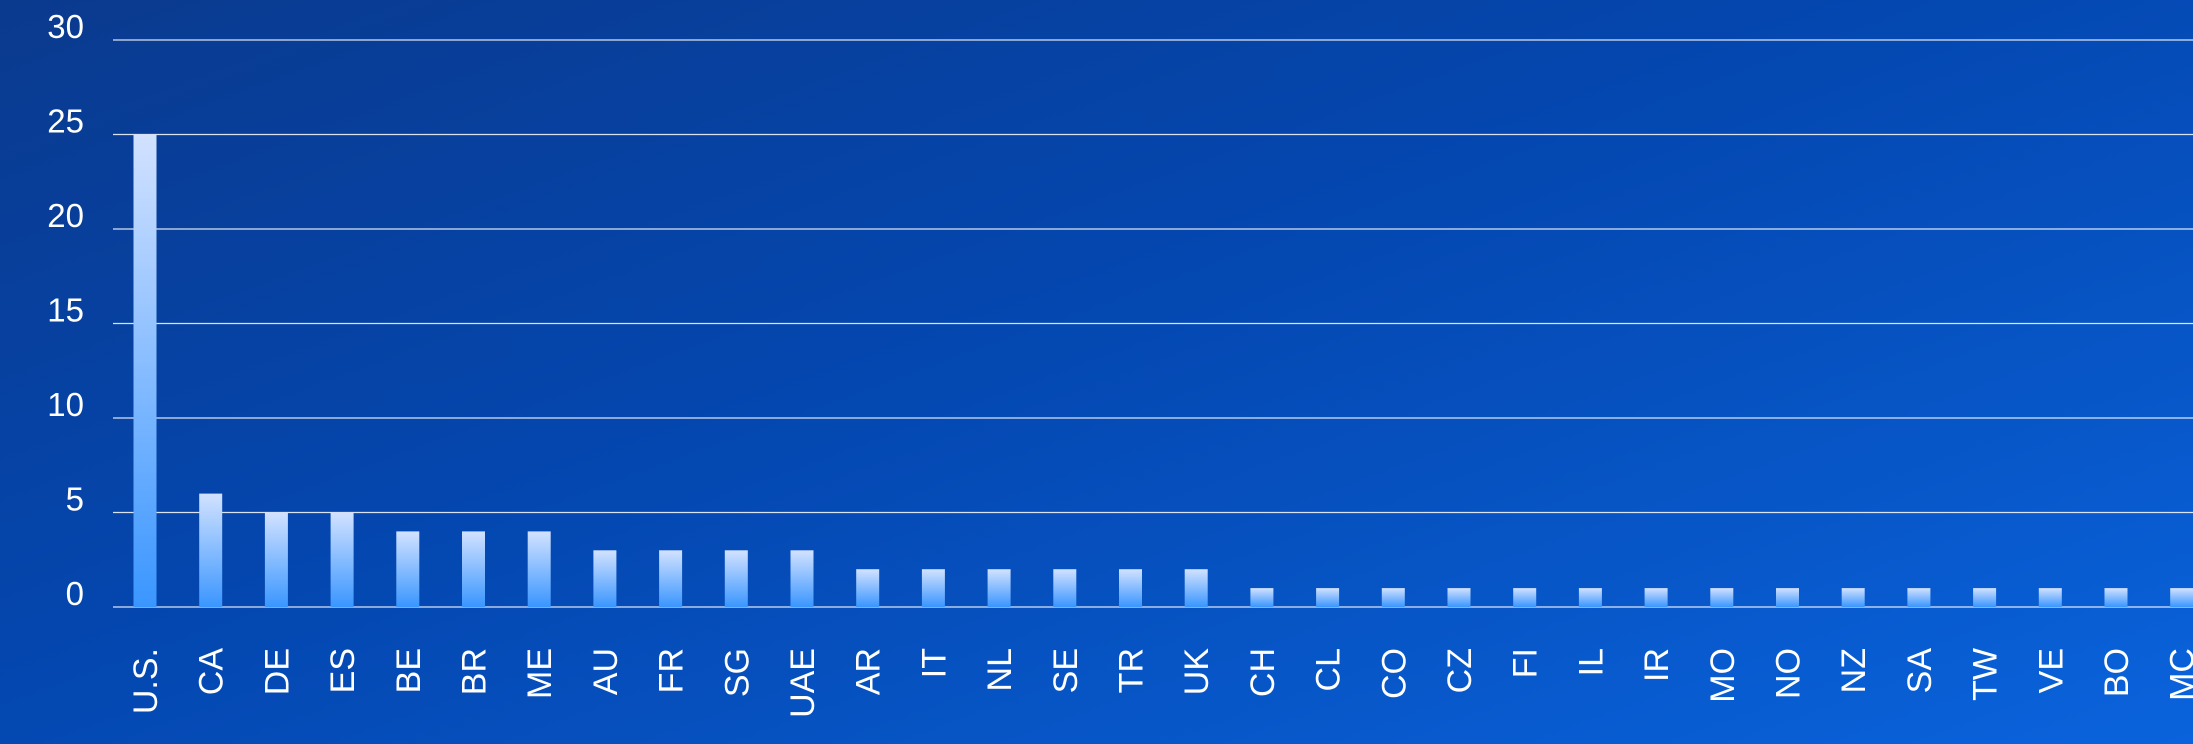 This screenshot has width=2193, height=744. What do you see at coordinates (1132, 670) in the screenshot?
I see `x-tick-label: TR` at bounding box center [1132, 670].